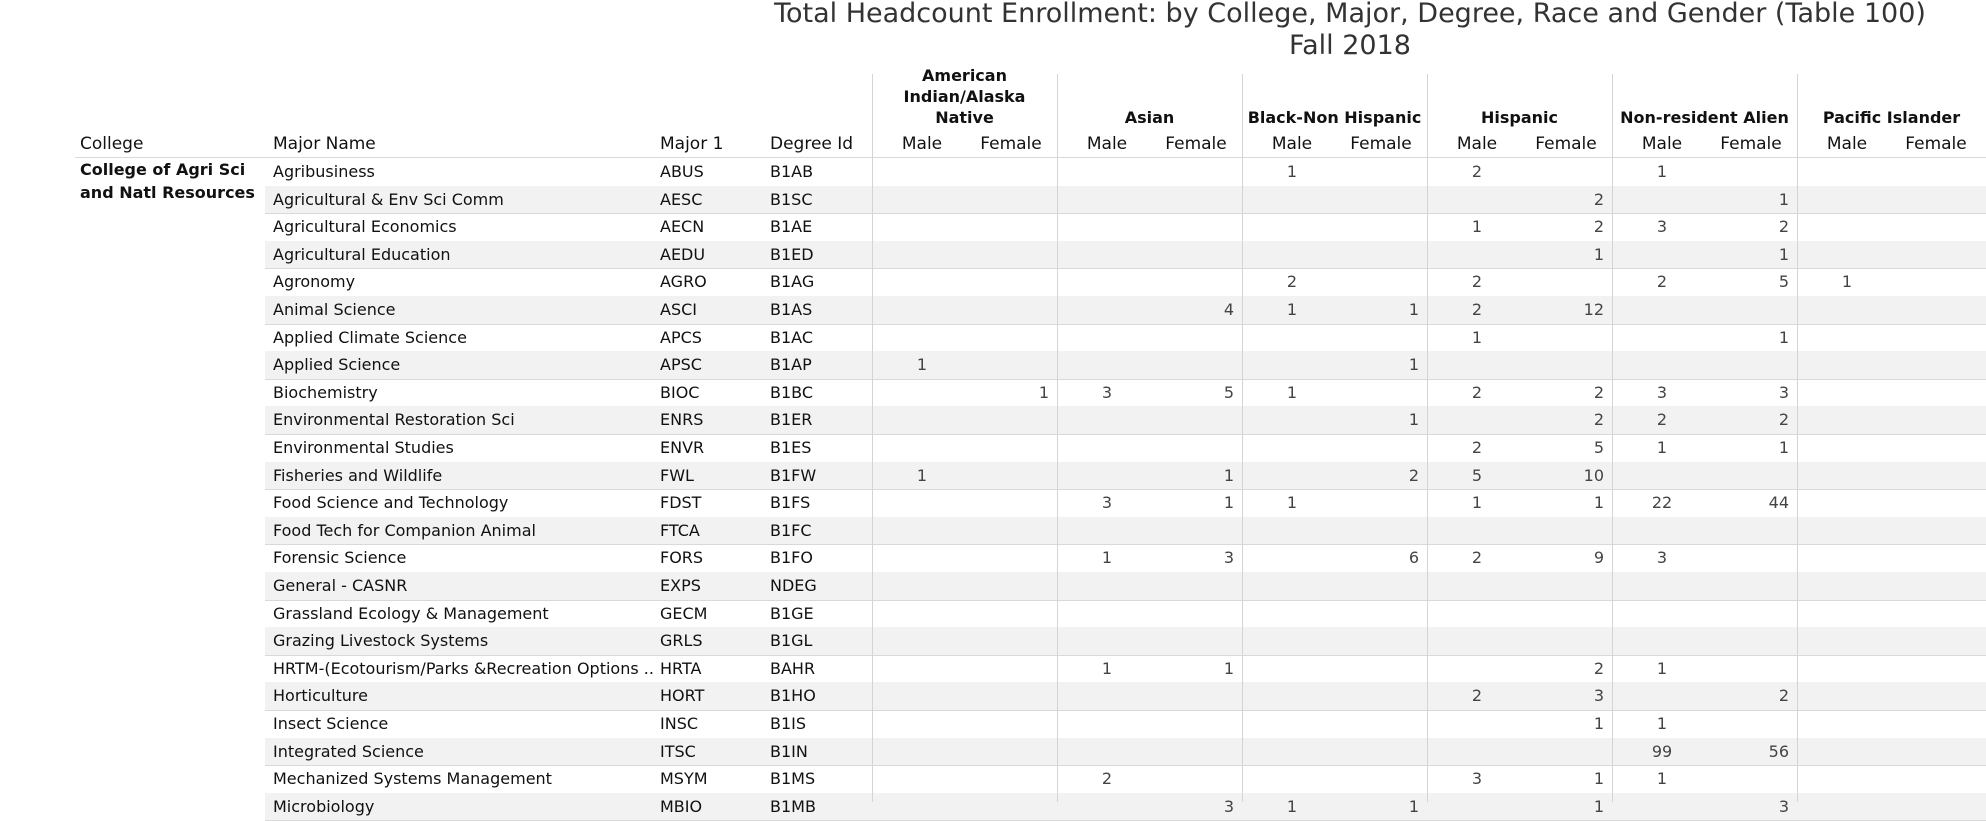 Image resolution: width=1986 pixels, height=821 pixels. I want to click on group-header: Non-resident Alien, so click(1704, 107).